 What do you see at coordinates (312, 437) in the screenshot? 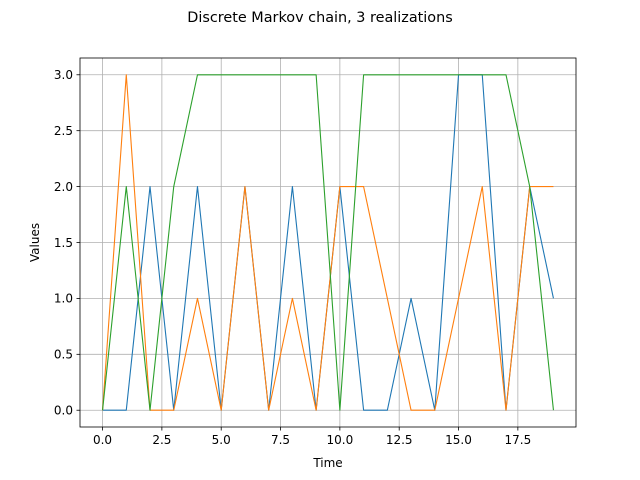
I see `x-axis-ticks: 0.0 2.5 5.0 7.5 10.0 12.5 15.0 17.5` at bounding box center [312, 437].